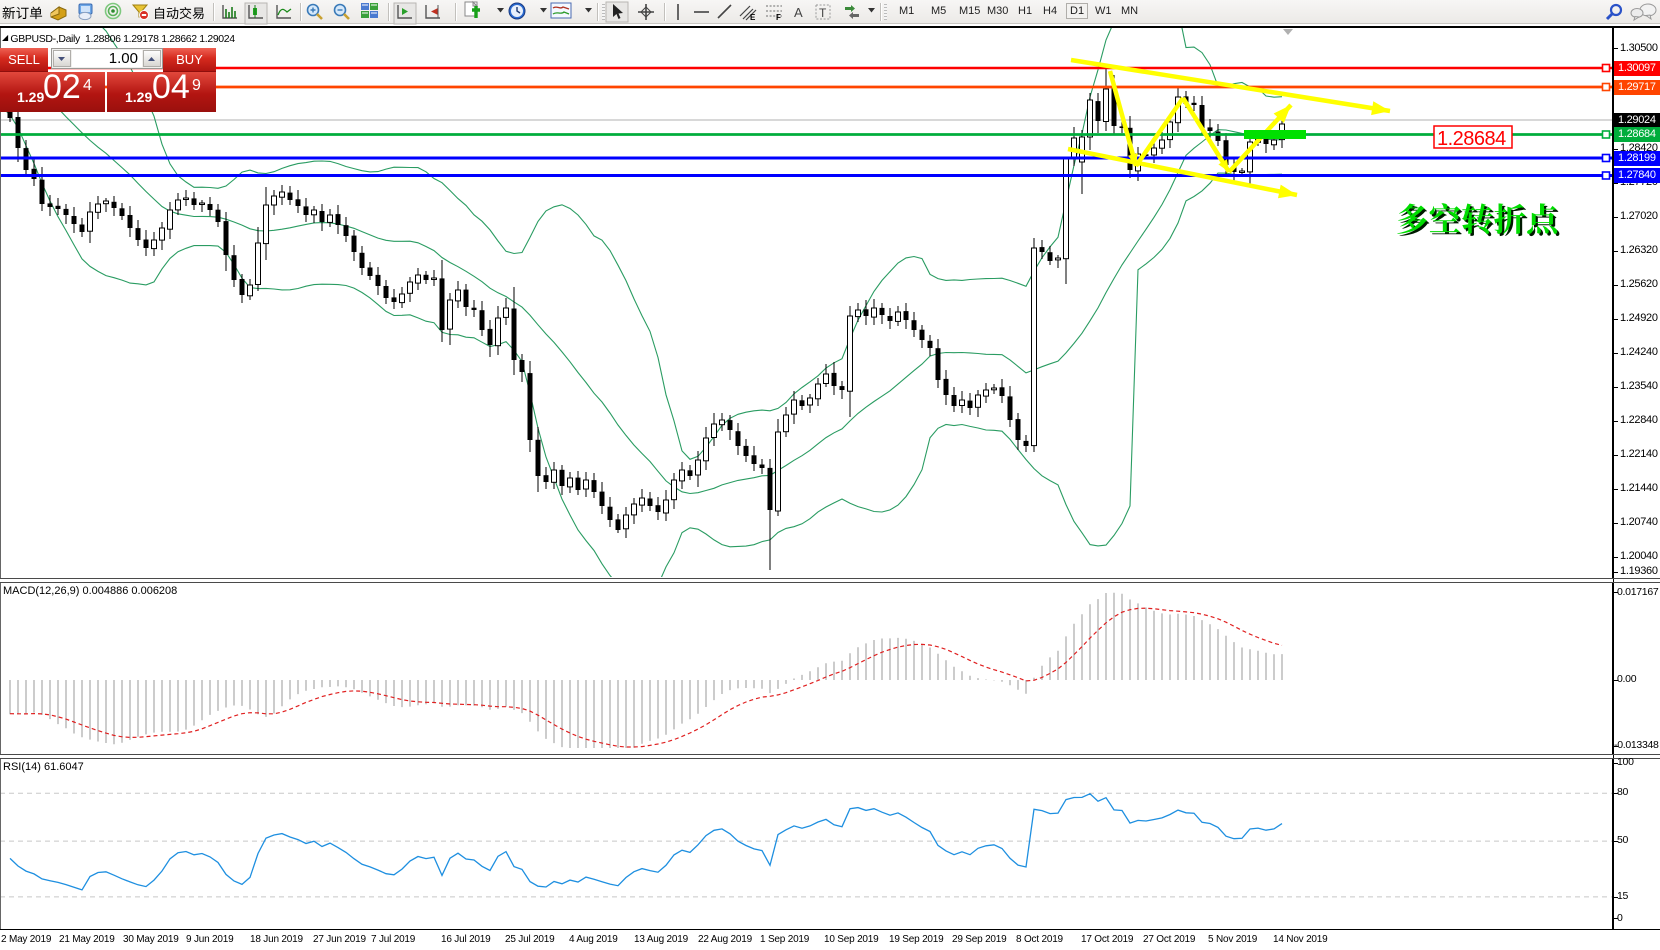 This screenshot has width=1660, height=950. I want to click on svg-text: F, so click(778, 17).